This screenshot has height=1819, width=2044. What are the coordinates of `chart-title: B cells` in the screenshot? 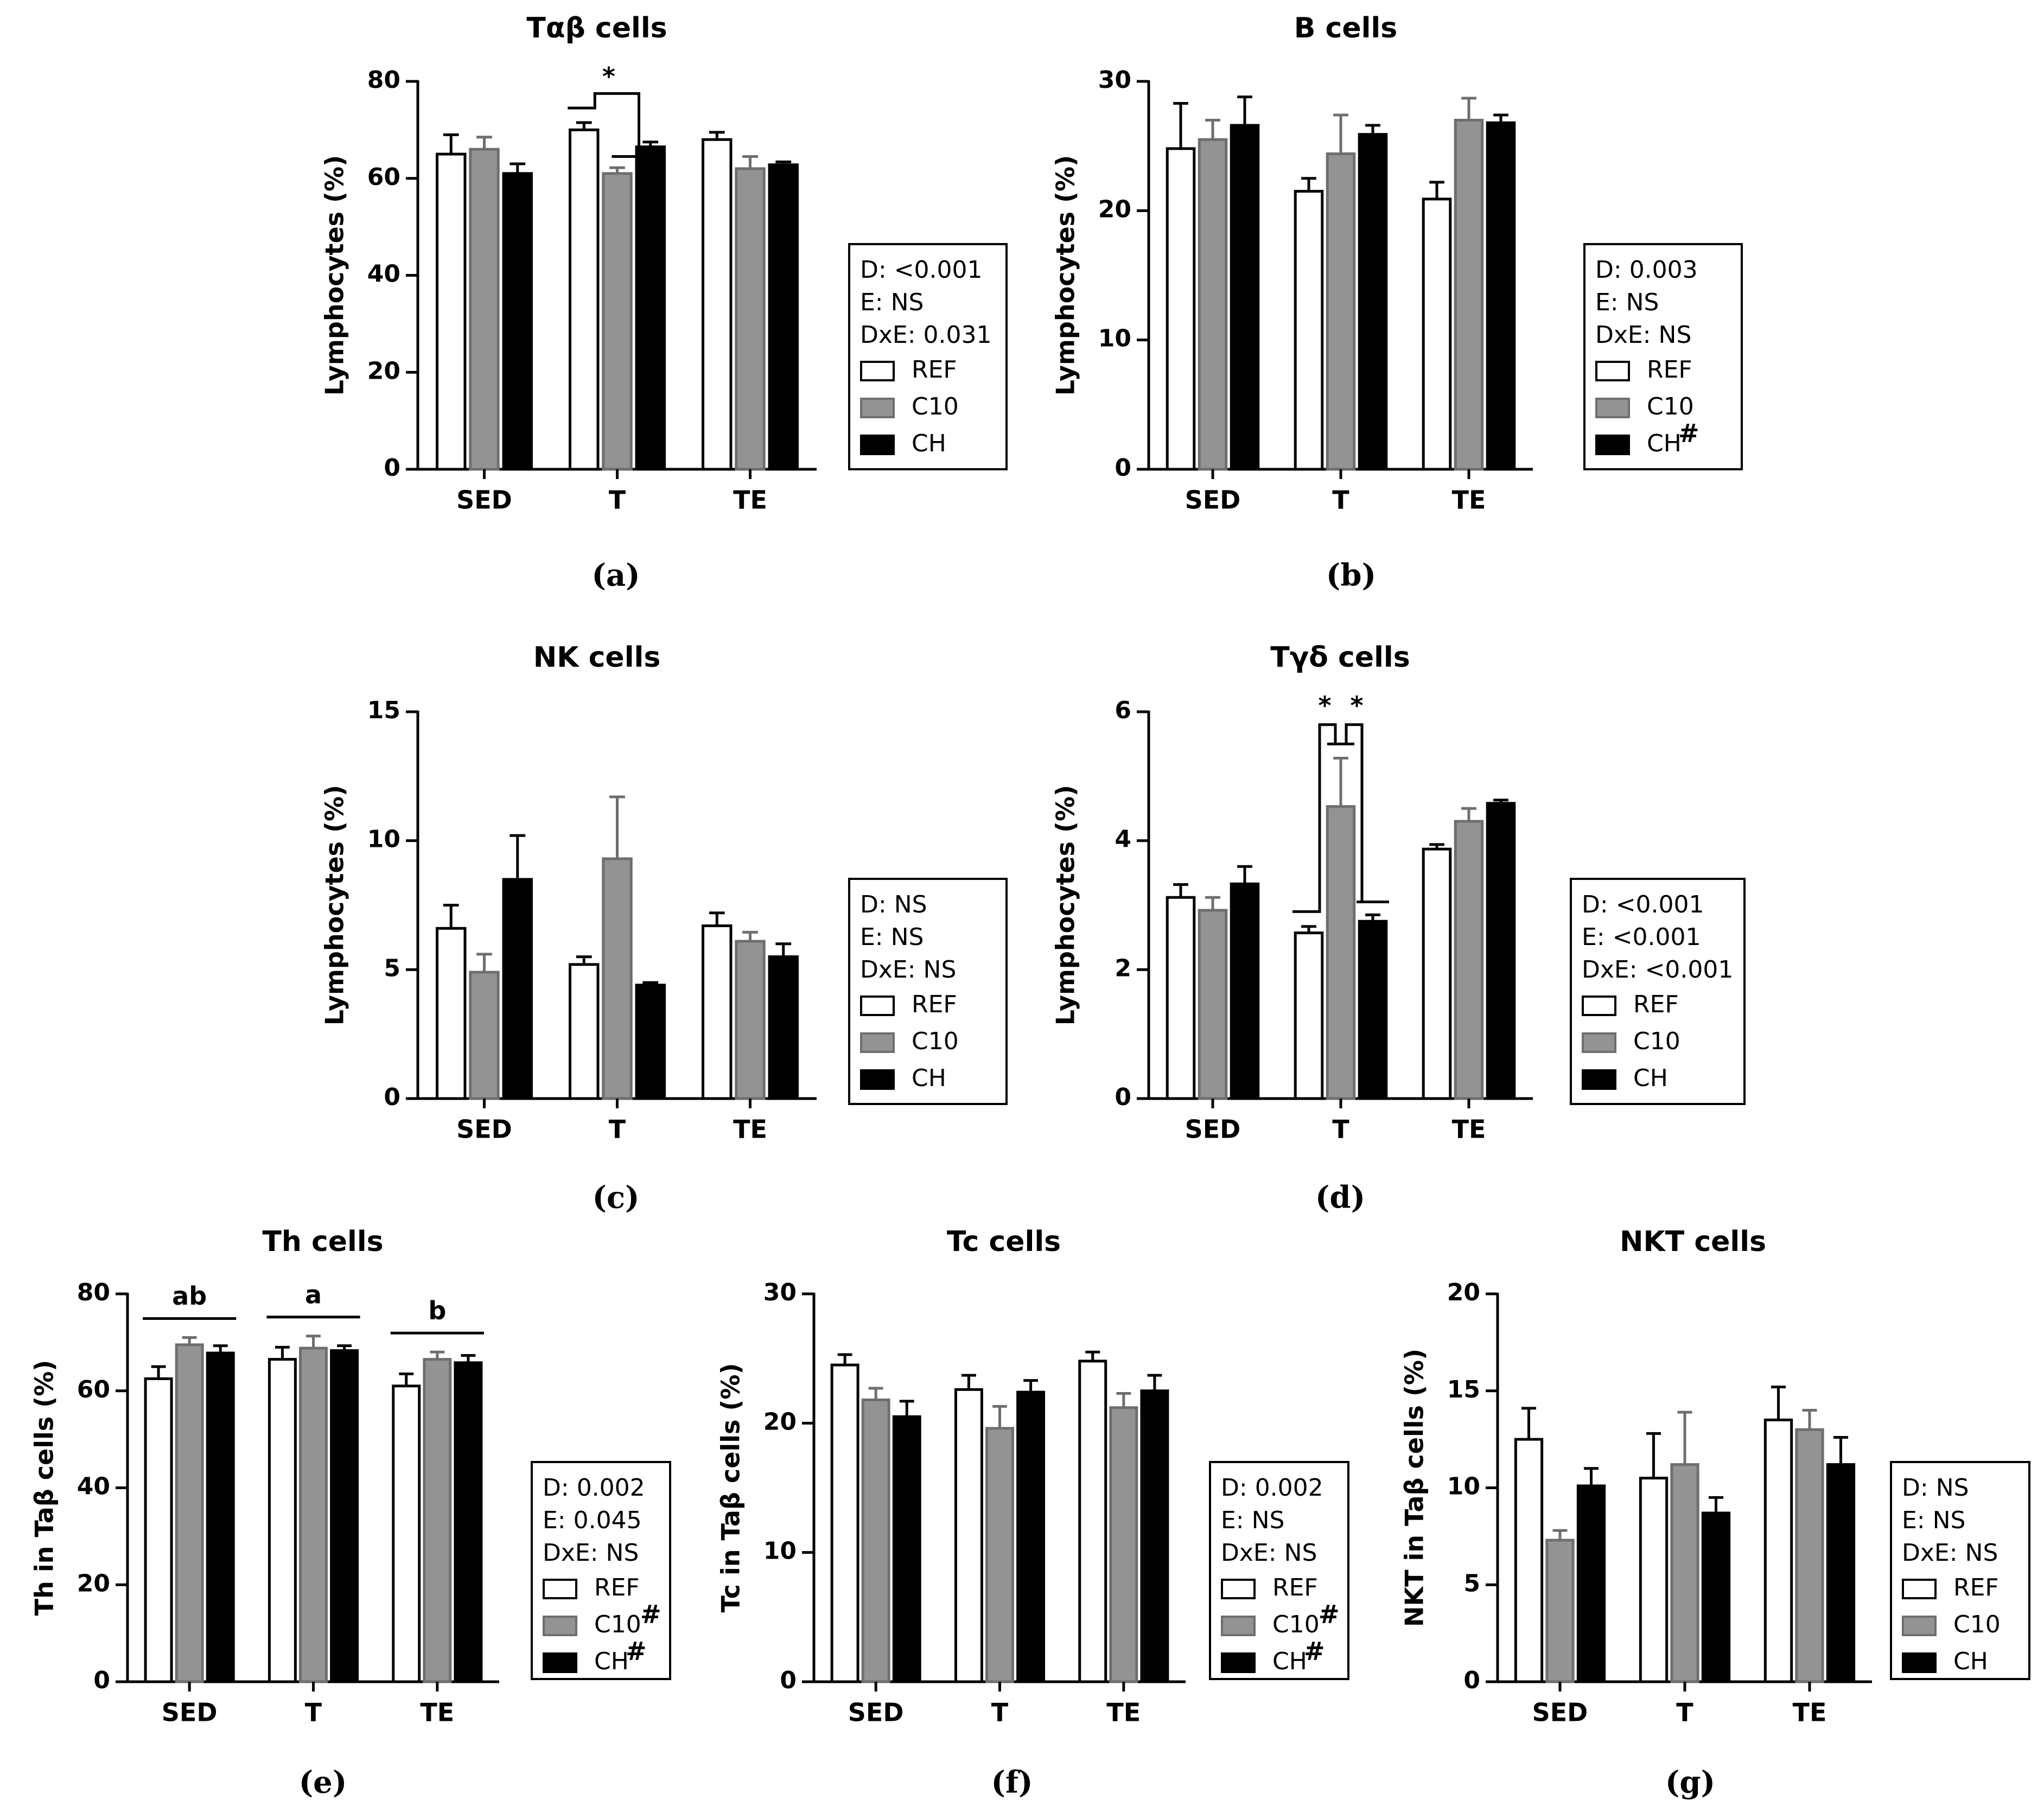 It's located at (1345, 28).